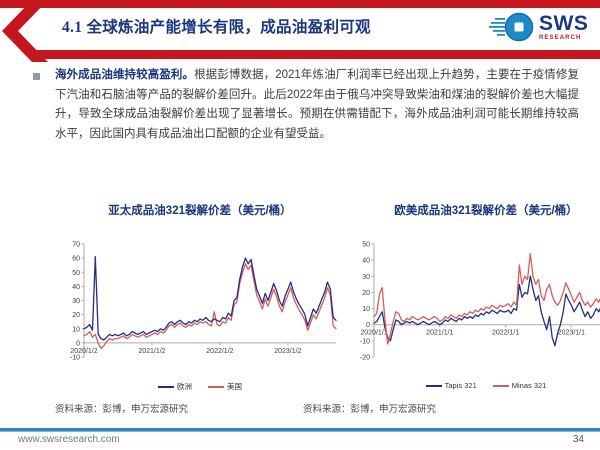  What do you see at coordinates (184, 386) in the screenshot?
I see `legend-label: 欧洲` at bounding box center [184, 386].